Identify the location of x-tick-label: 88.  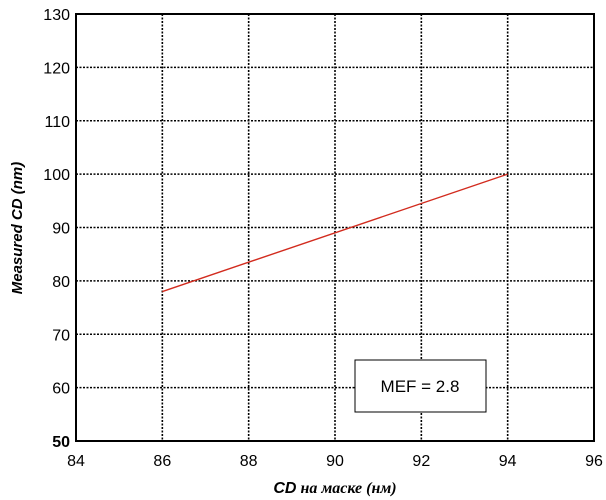
(249, 461).